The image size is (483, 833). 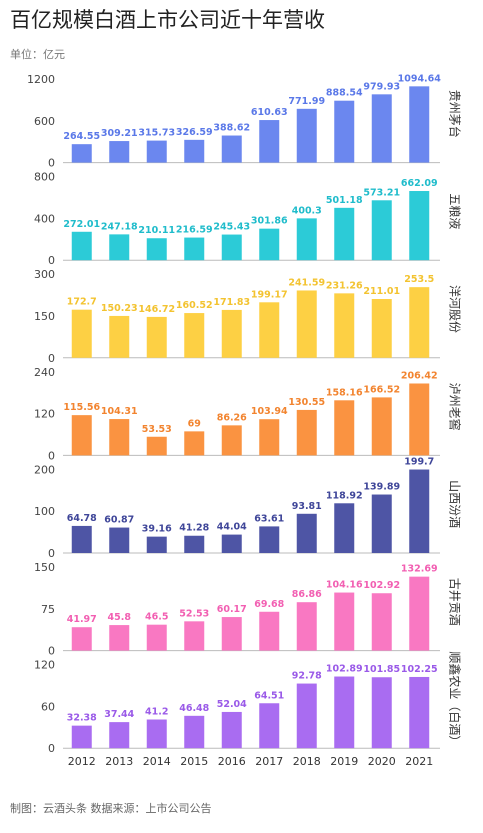 What do you see at coordinates (455, 114) in the screenshot?
I see `series-name-label: 贵州茅台` at bounding box center [455, 114].